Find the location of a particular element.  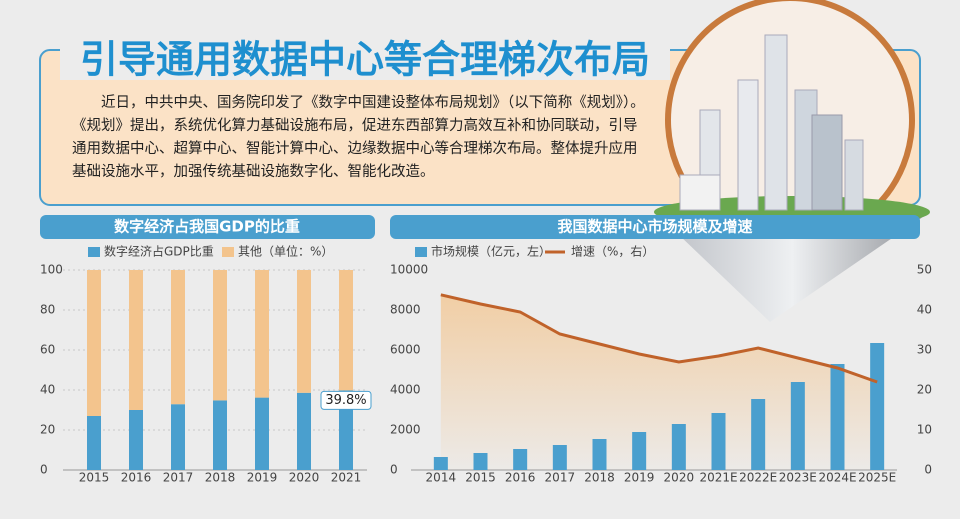

y2-tick-label: 10 is located at coordinates (924, 430).